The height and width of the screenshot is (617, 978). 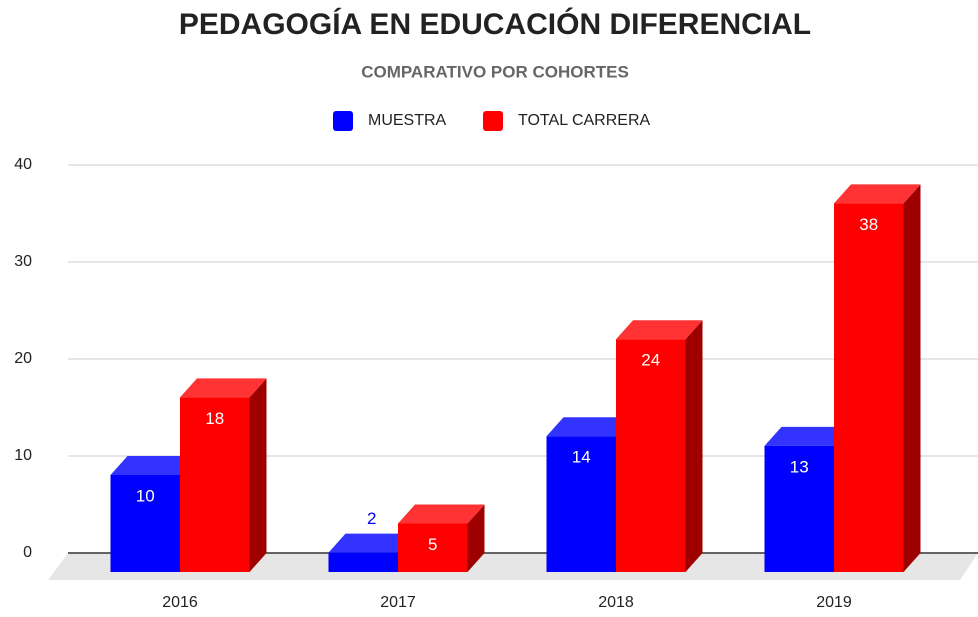 I want to click on legend-label: MUESTRA, so click(x=407, y=120).